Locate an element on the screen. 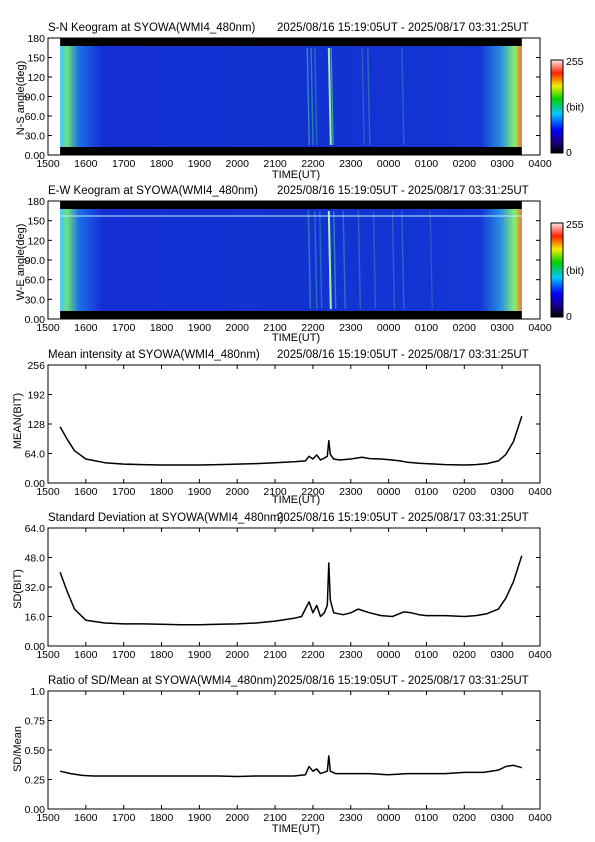  standard-deviation-series-line is located at coordinates (291, 590).